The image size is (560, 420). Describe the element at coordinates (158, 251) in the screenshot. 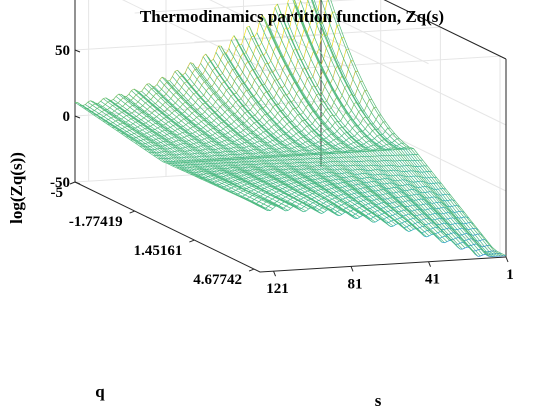

I see `q-tick-label: 1.45161` at that location.